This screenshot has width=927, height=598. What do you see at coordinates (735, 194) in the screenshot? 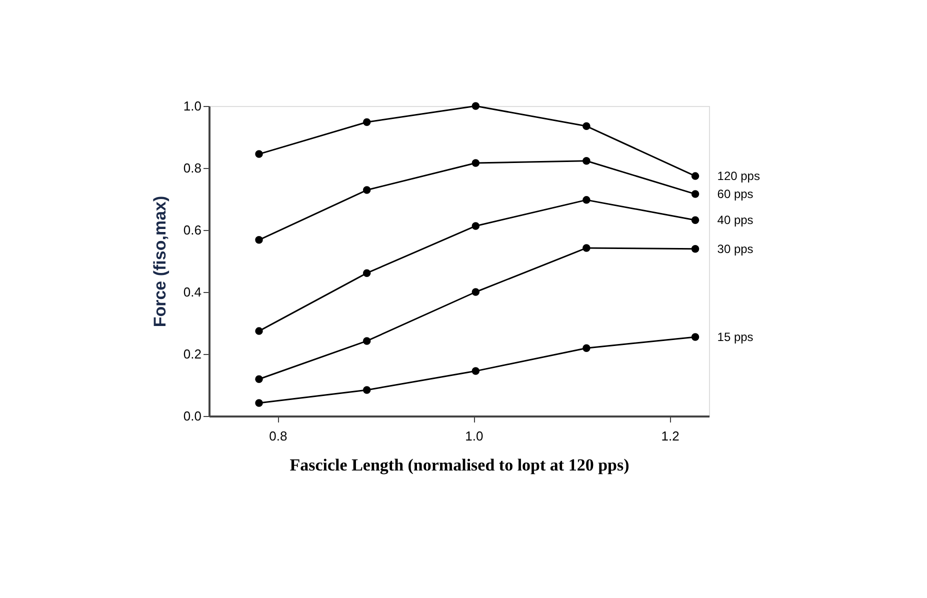
I see `series-label: 60 pps` at bounding box center [735, 194].